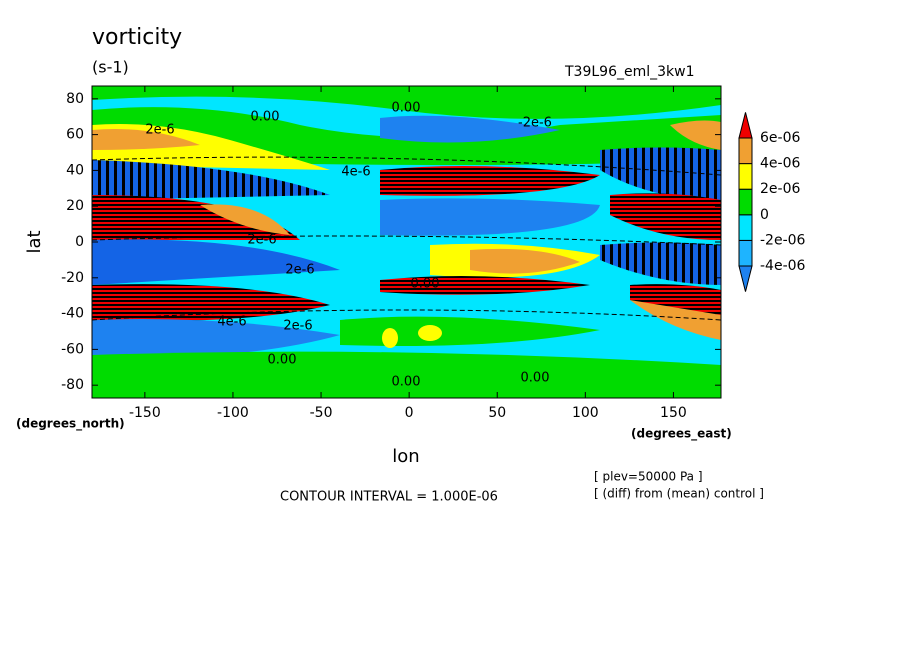  I want to click on y-tick-label: 40, so click(75, 170).